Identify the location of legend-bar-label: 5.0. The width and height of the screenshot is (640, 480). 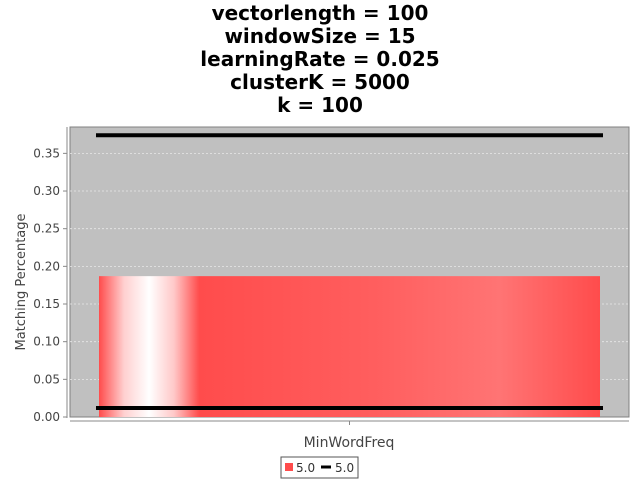
(305, 468).